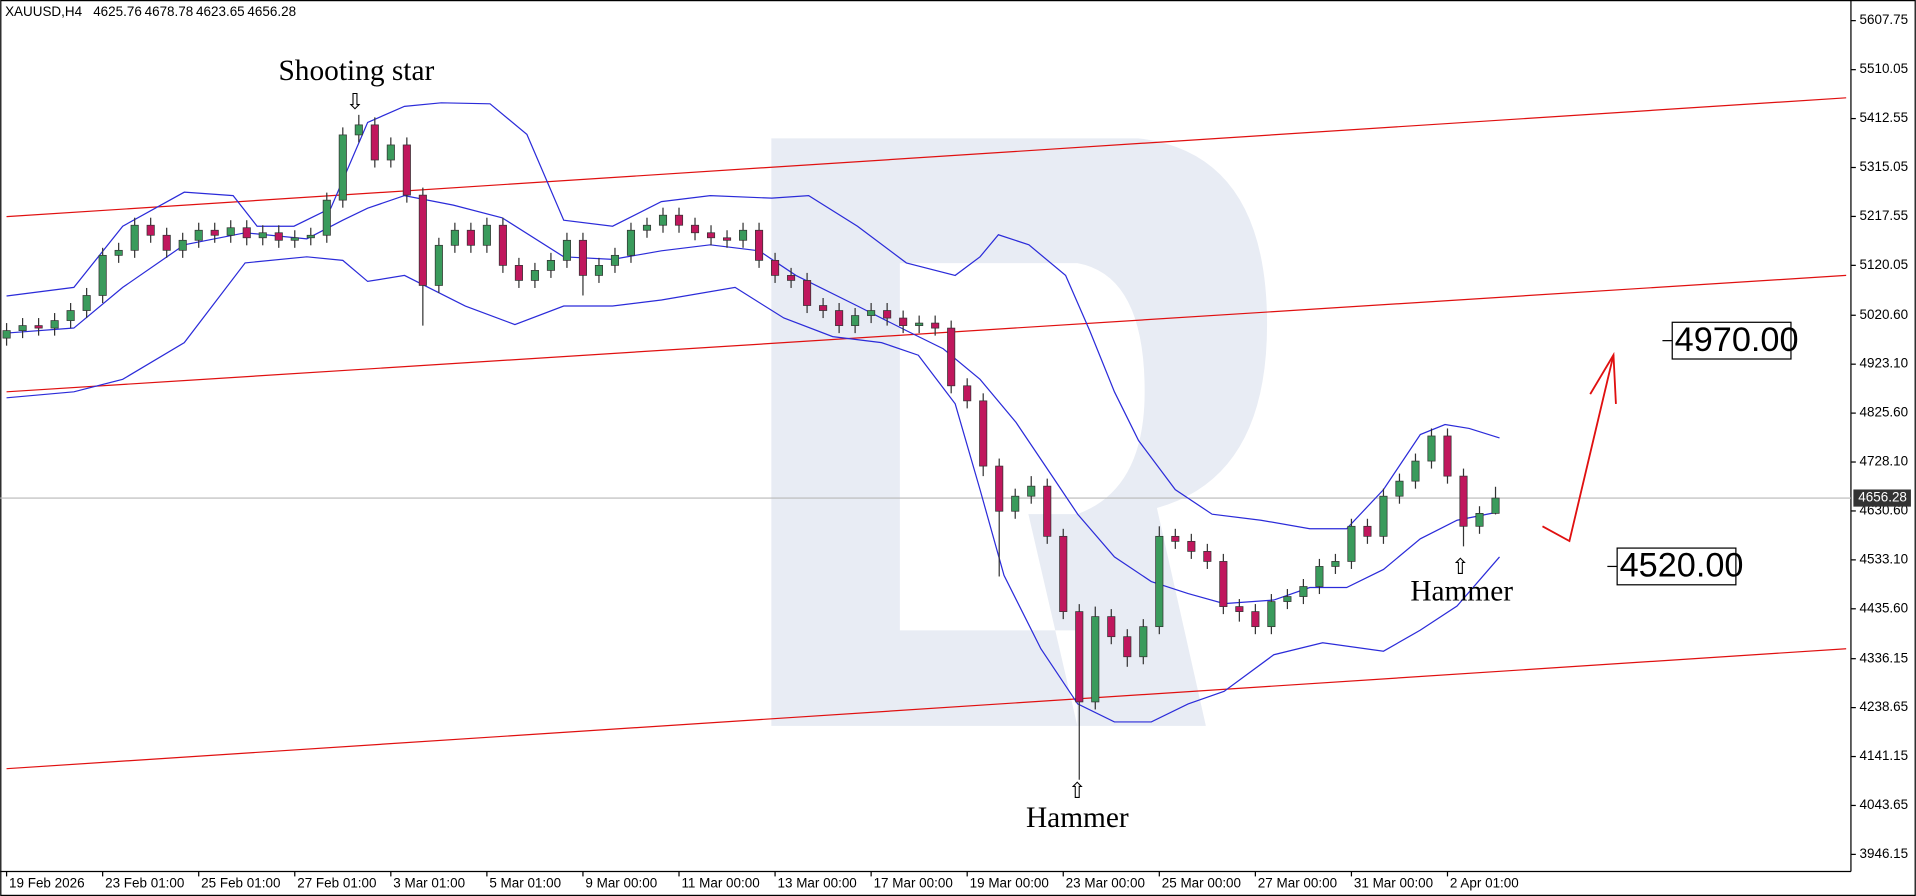 This screenshot has height=896, width=1916. What do you see at coordinates (271, 11) in the screenshot?
I see `header-close: 4656.28` at bounding box center [271, 11].